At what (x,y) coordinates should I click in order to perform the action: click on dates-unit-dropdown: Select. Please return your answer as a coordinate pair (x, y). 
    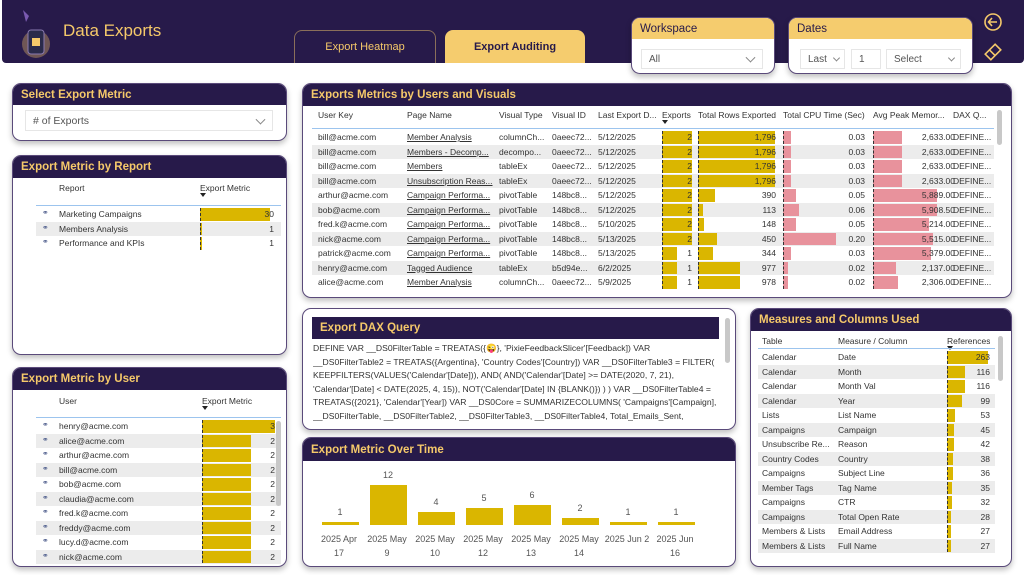
    Looking at the image, I should click on (923, 59).